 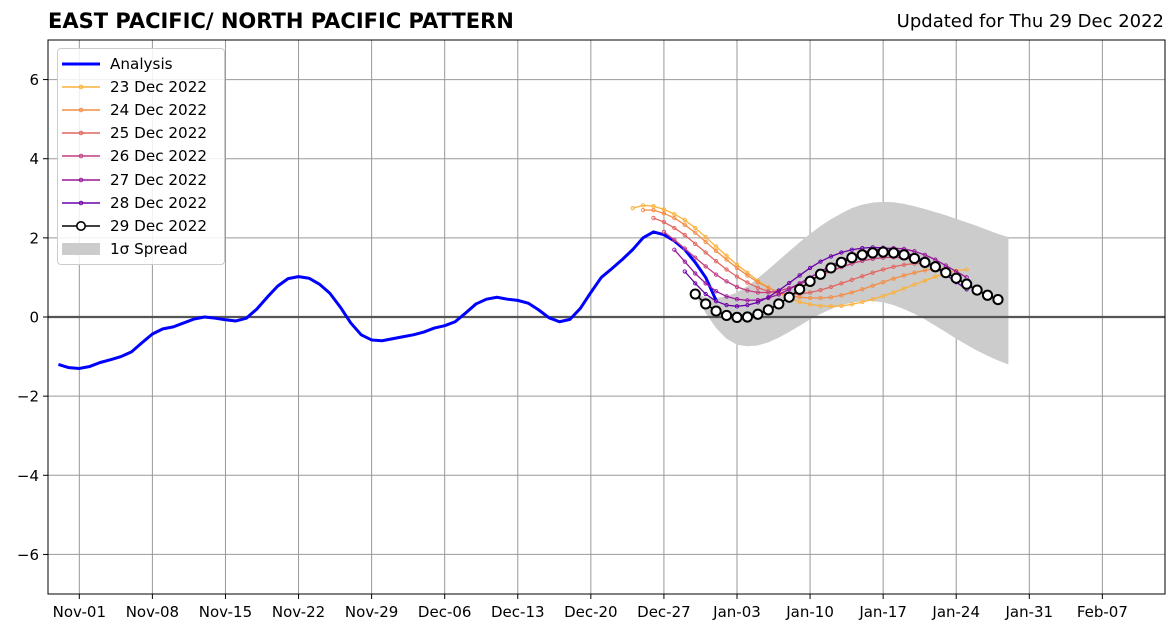 What do you see at coordinates (371, 612) in the screenshot?
I see `x-tick-label: Nov-29` at bounding box center [371, 612].